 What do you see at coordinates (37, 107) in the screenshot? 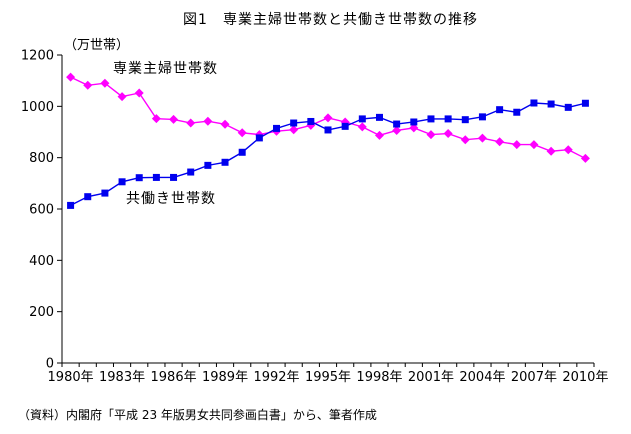
I see `y-axis-tick-label: 1000` at bounding box center [37, 107].